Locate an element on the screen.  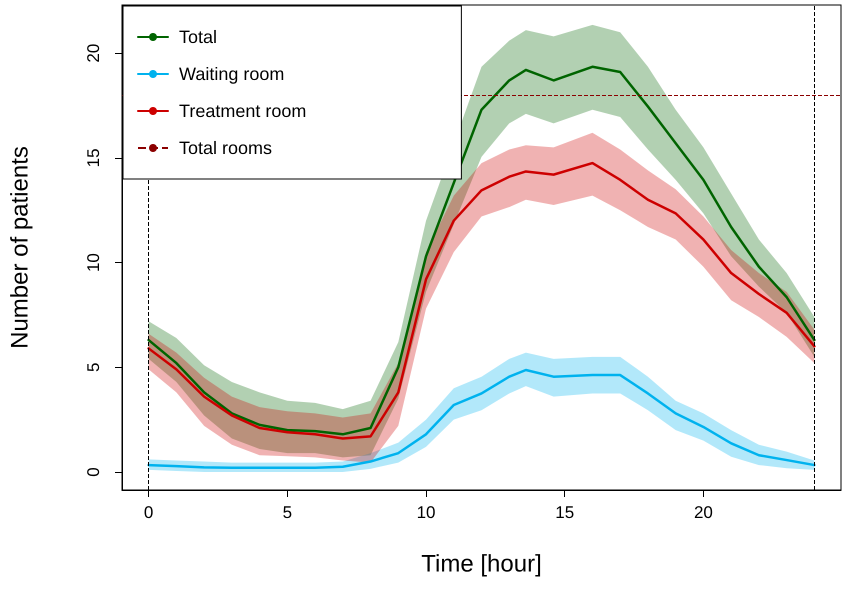
x-tick-label: 20 is located at coordinates (703, 512).